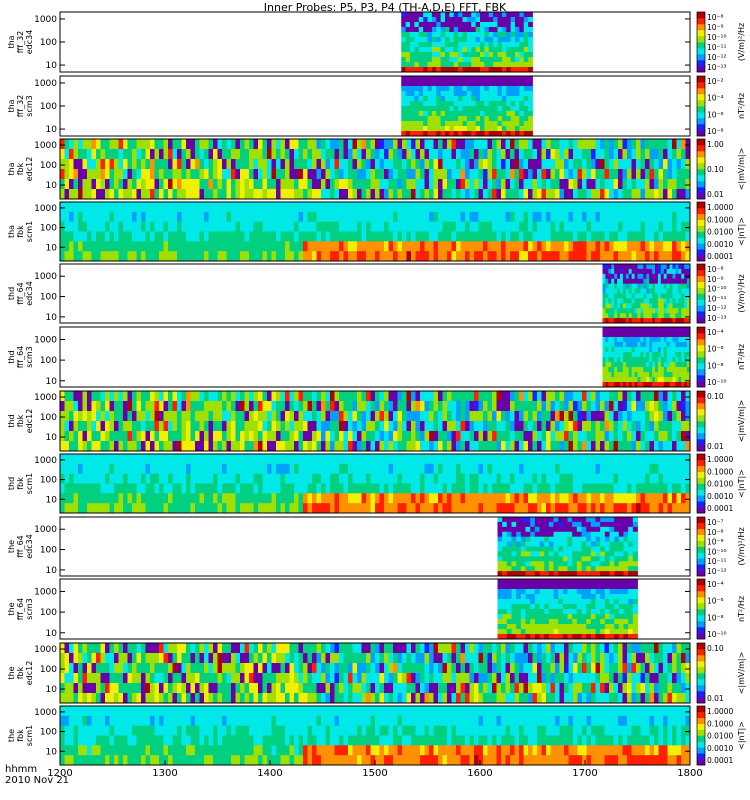 Image resolution: width=750 pixels, height=800 pixels. I want to click on spectrogram-cells, so click(375, 484).